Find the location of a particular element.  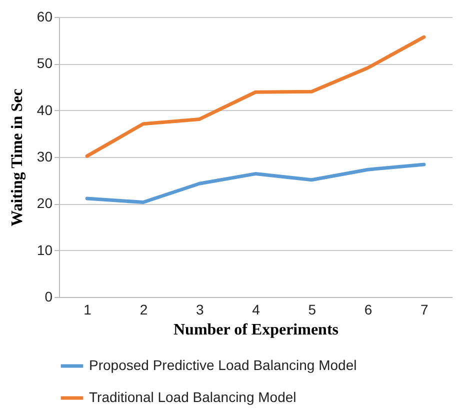

y-tick-label: 40 is located at coordinates (44, 110).